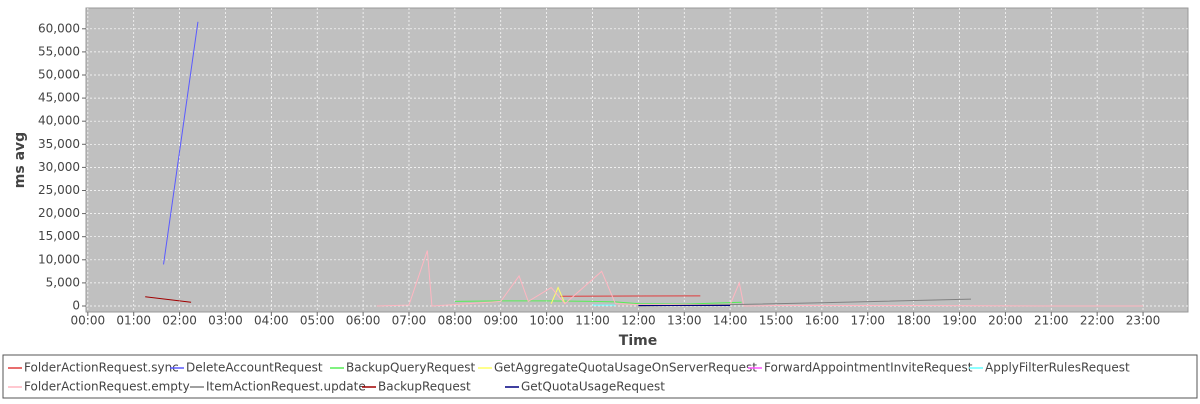 The image size is (1200, 404). I want to click on x-axis-title: Time, so click(638, 341).